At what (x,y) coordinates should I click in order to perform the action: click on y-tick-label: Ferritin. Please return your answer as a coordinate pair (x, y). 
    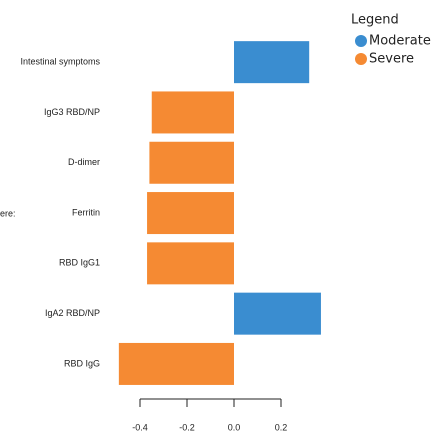
    Looking at the image, I should click on (86, 212).